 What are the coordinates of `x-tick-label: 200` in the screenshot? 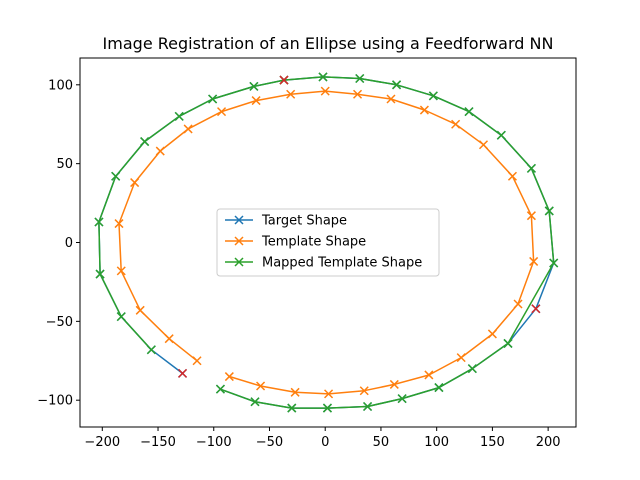 It's located at (548, 442).